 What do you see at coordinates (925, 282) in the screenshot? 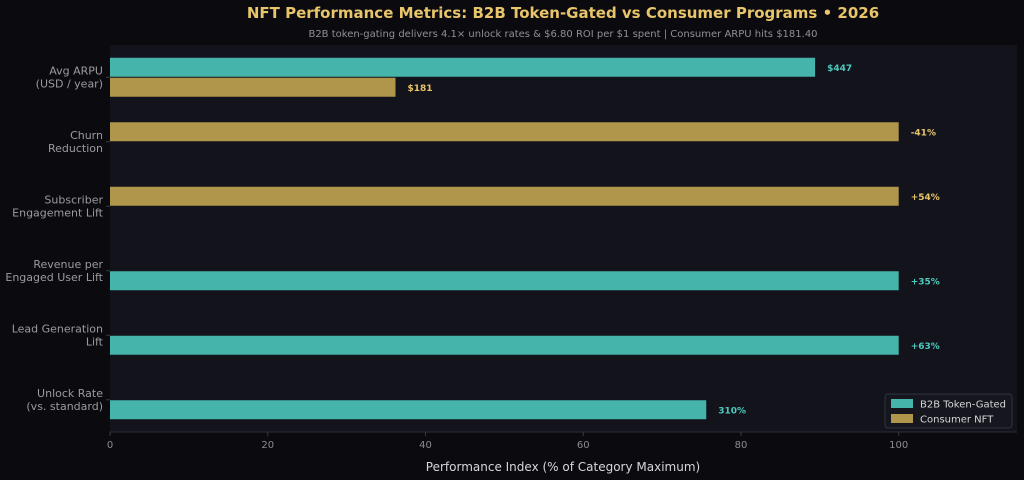
I see `value-label-0-3: +35%` at bounding box center [925, 282].